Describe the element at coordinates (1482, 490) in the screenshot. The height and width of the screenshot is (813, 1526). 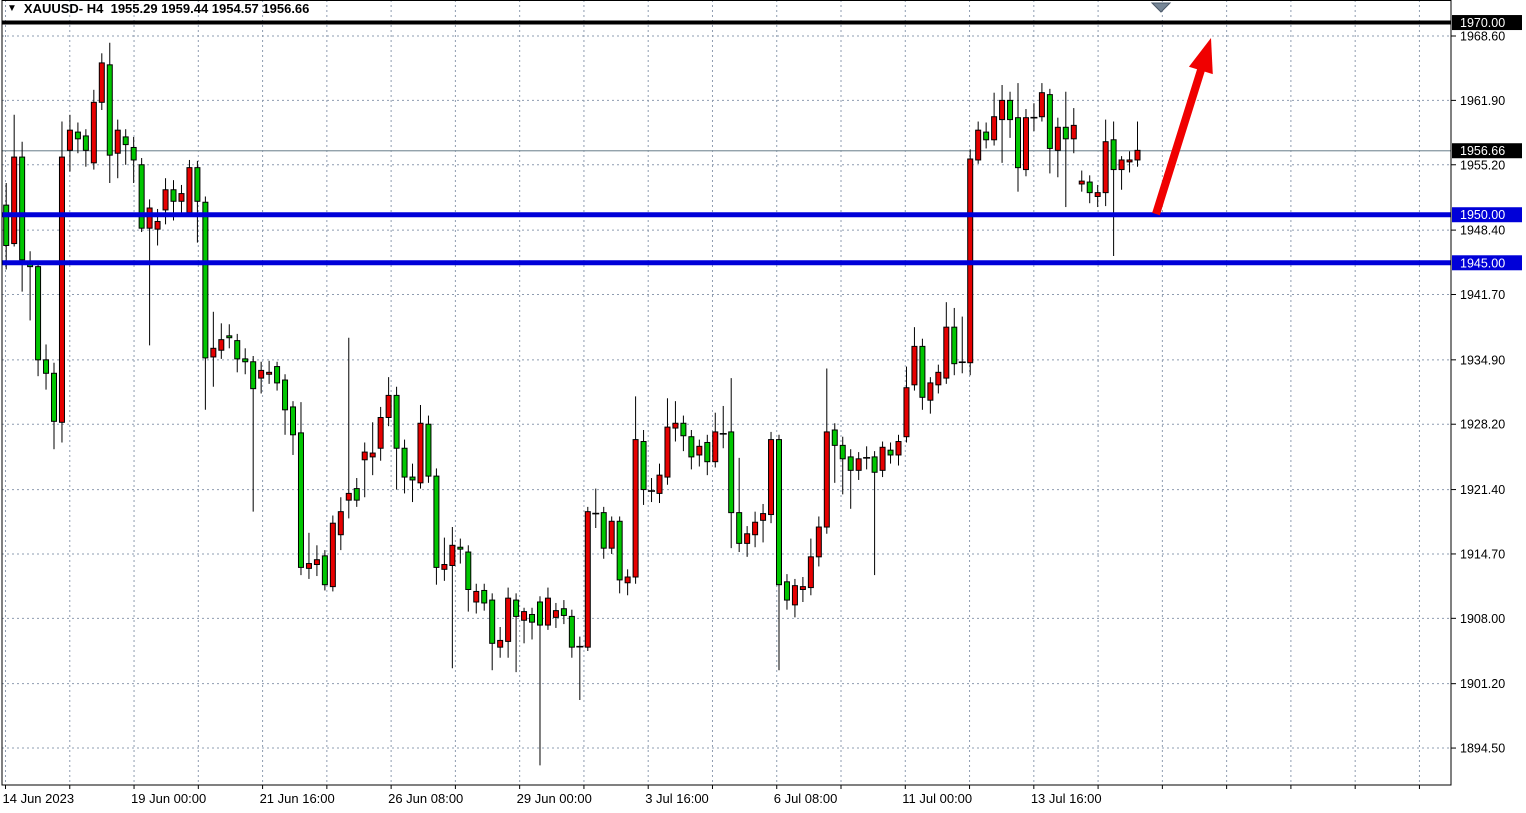
I see `price-tick-label: 1921.40` at that location.